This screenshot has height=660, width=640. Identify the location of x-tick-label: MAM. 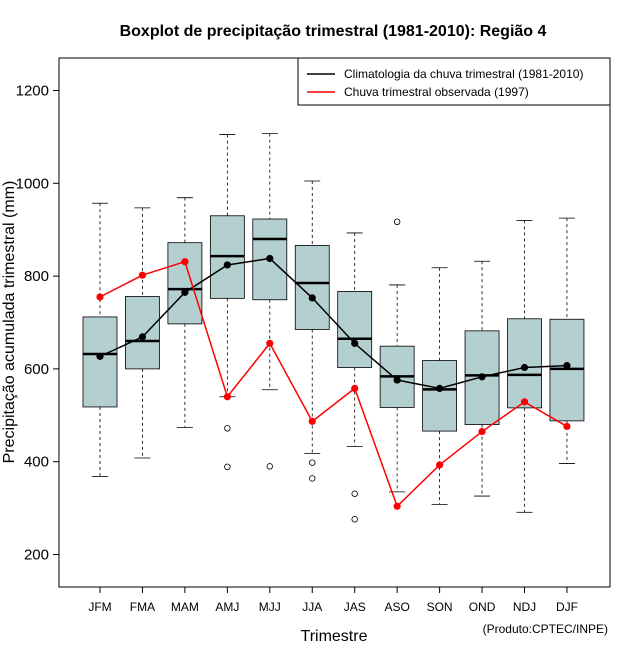
(185, 607).